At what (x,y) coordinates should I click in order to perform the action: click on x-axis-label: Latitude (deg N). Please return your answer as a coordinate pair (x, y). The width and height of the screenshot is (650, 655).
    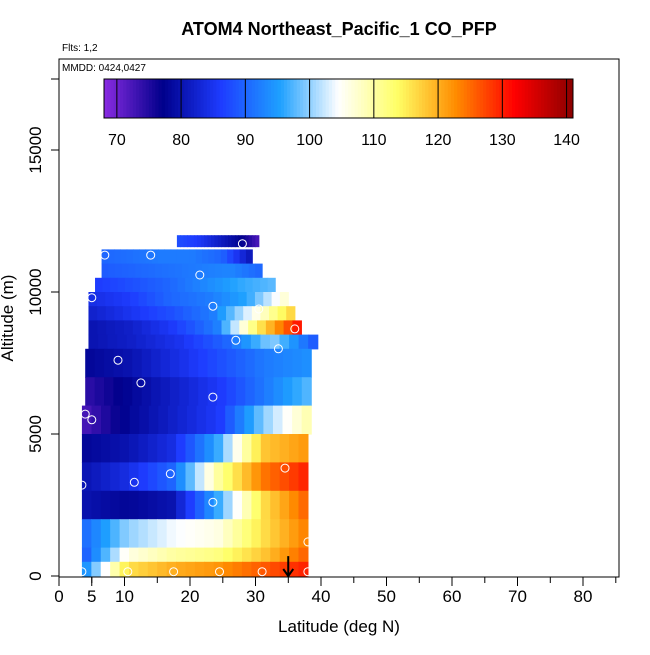
    Looking at the image, I should click on (339, 626).